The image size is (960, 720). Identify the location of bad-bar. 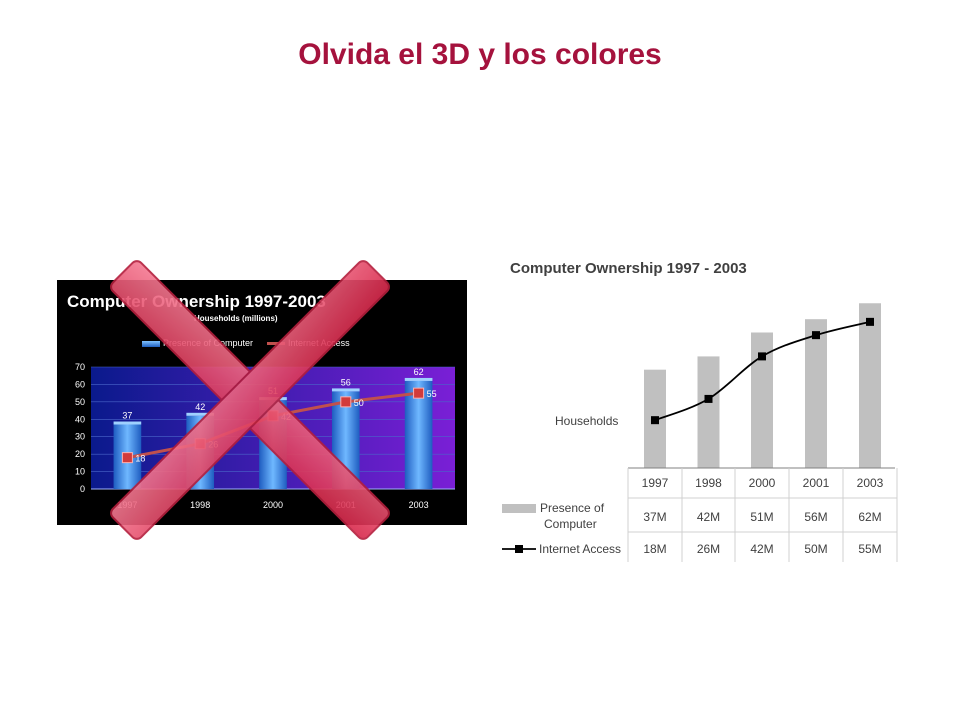
(418, 434).